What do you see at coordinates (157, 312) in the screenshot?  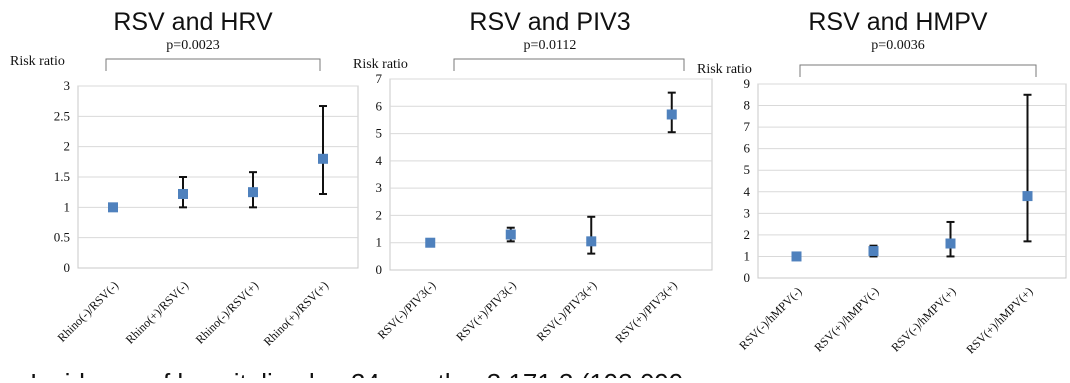 I see `x-category-label: Rhino(+)/RSV(-)` at bounding box center [157, 312].